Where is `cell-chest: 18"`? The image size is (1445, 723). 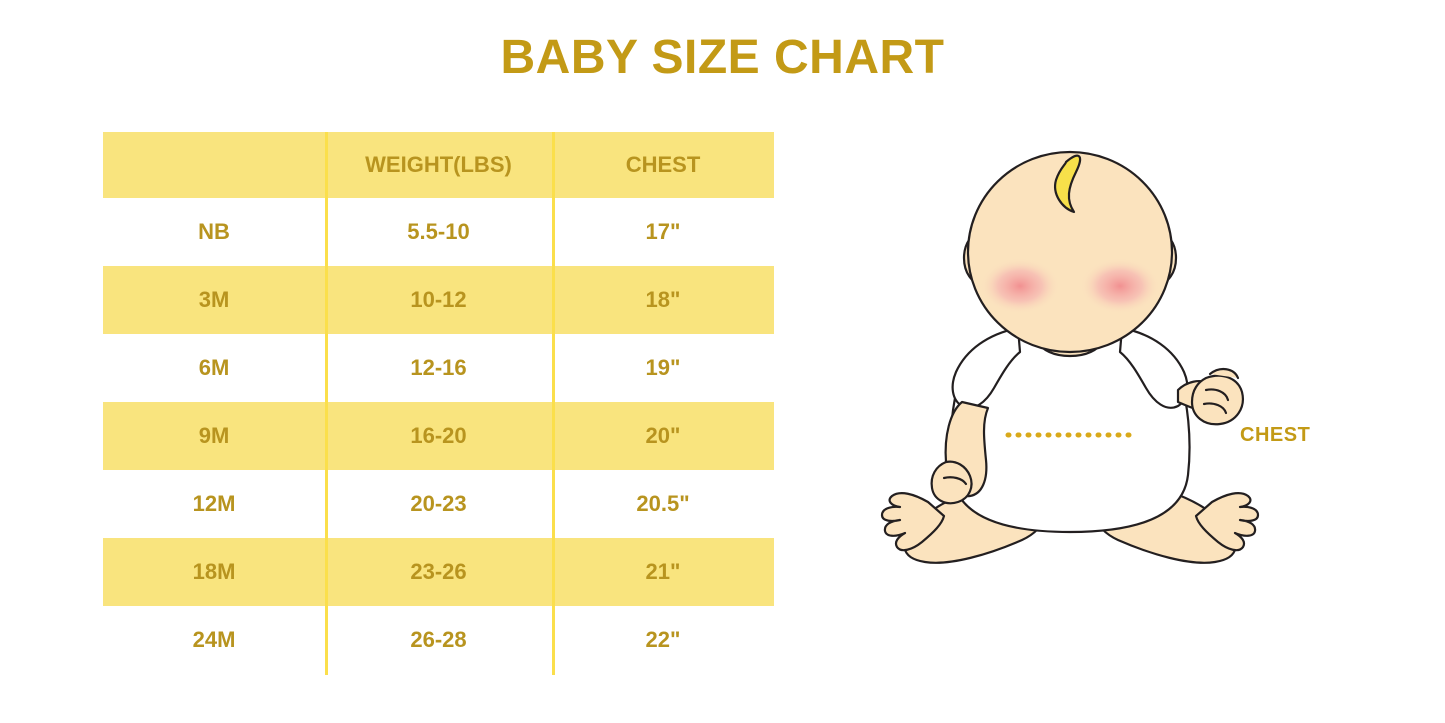
cell-chest: 18" is located at coordinates (663, 300).